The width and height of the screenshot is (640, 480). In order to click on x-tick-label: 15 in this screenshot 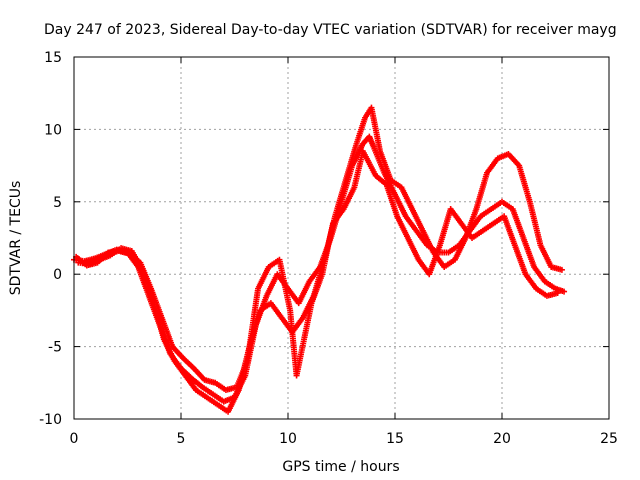, I will do `click(395, 439)`.